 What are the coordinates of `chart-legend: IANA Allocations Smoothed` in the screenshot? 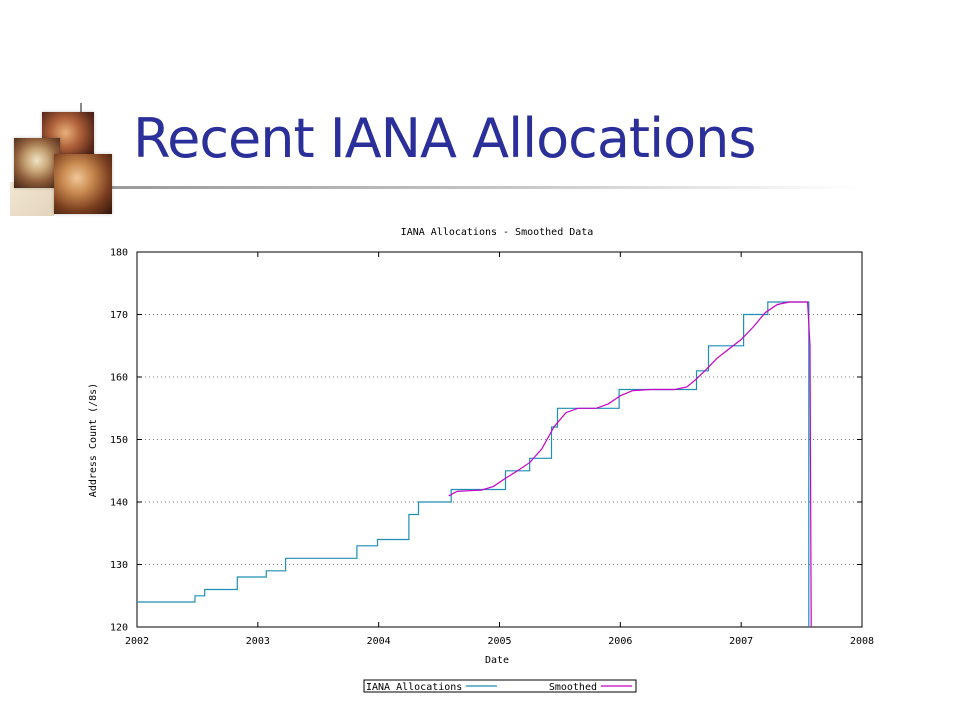 It's located at (500, 686).